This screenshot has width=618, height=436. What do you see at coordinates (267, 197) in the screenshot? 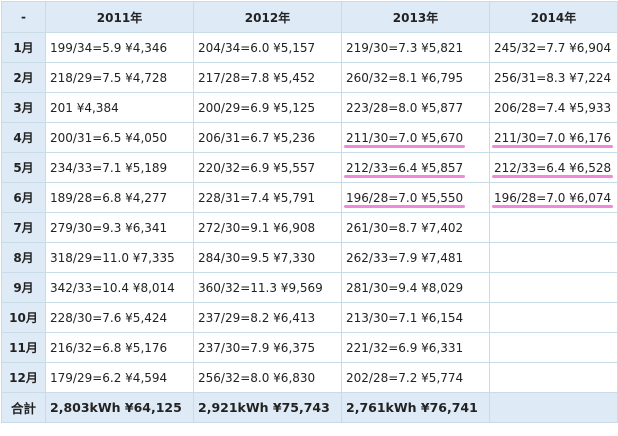
I see `usage-cell-2012: 228/31=7.4 ¥5,791` at bounding box center [267, 197].